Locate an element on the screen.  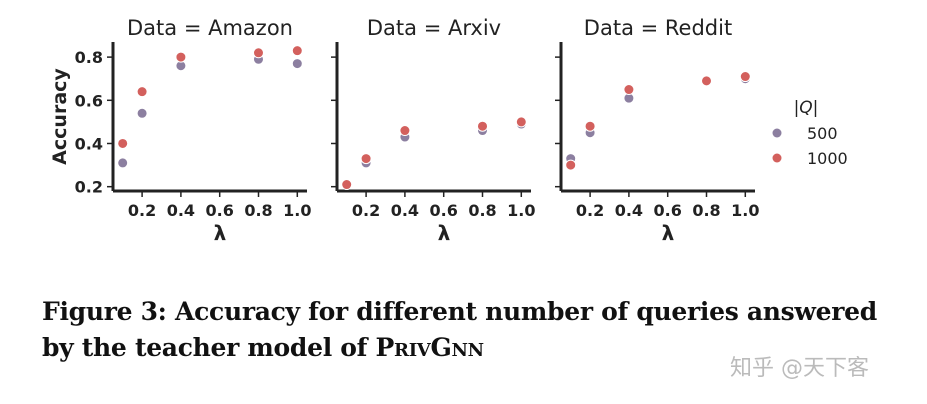
legend-label: 1000 is located at coordinates (827, 158).